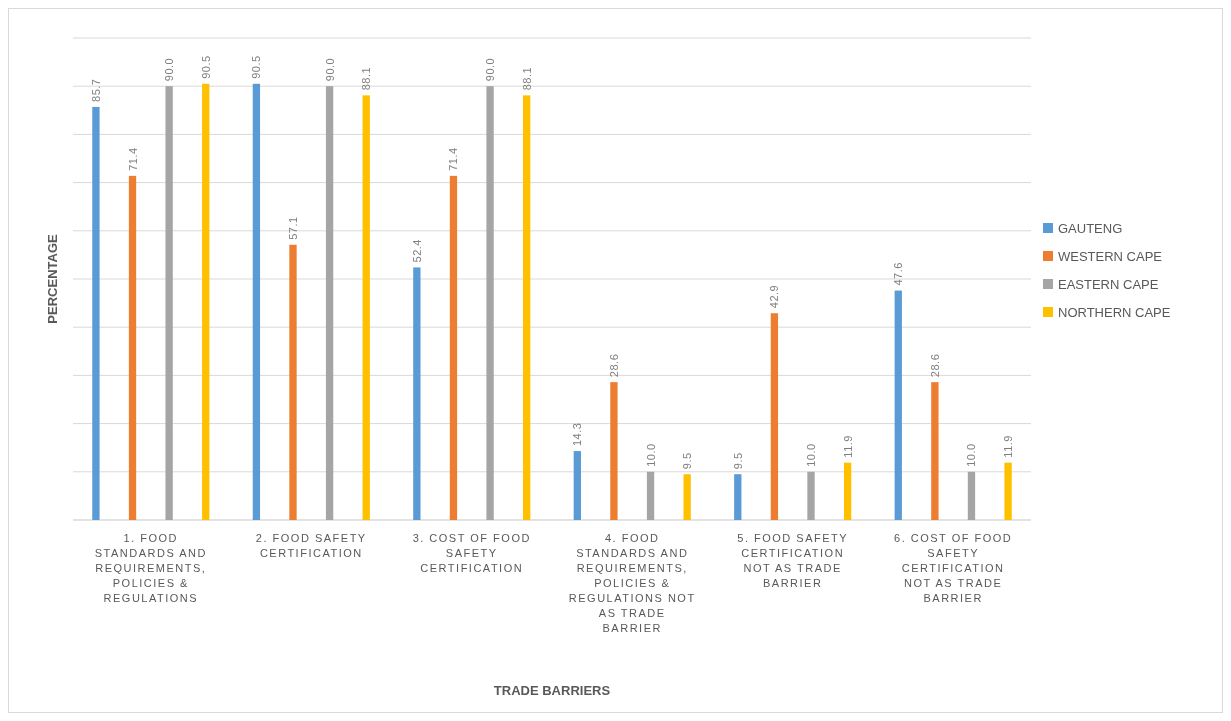 This screenshot has height=721, width=1231. I want to click on x-axis-title: TRADE BARRIERS, so click(552, 690).